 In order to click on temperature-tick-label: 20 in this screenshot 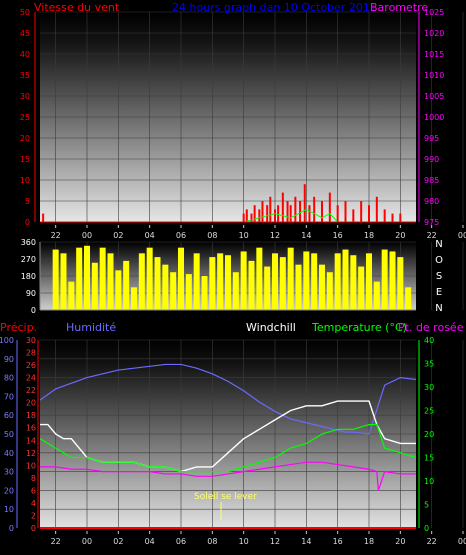, I will do `click(429, 434)`.